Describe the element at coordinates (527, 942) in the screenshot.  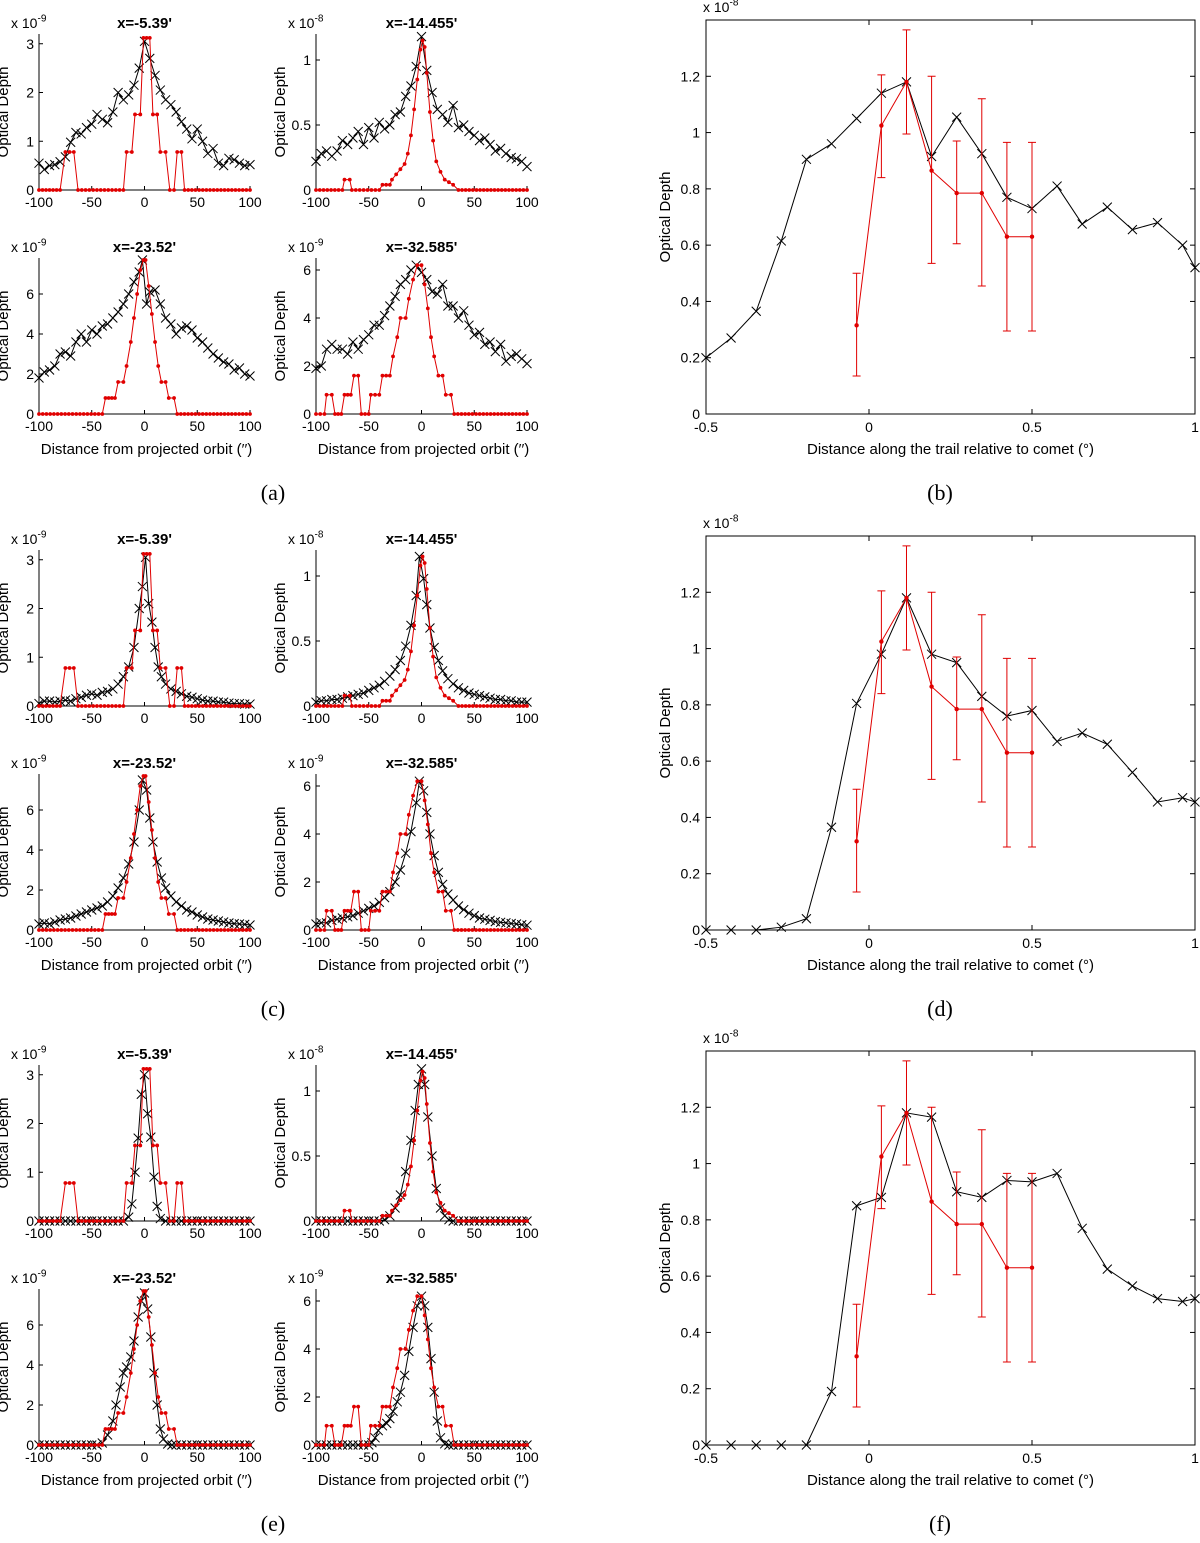
I see `x-tick-label: 100` at that location.